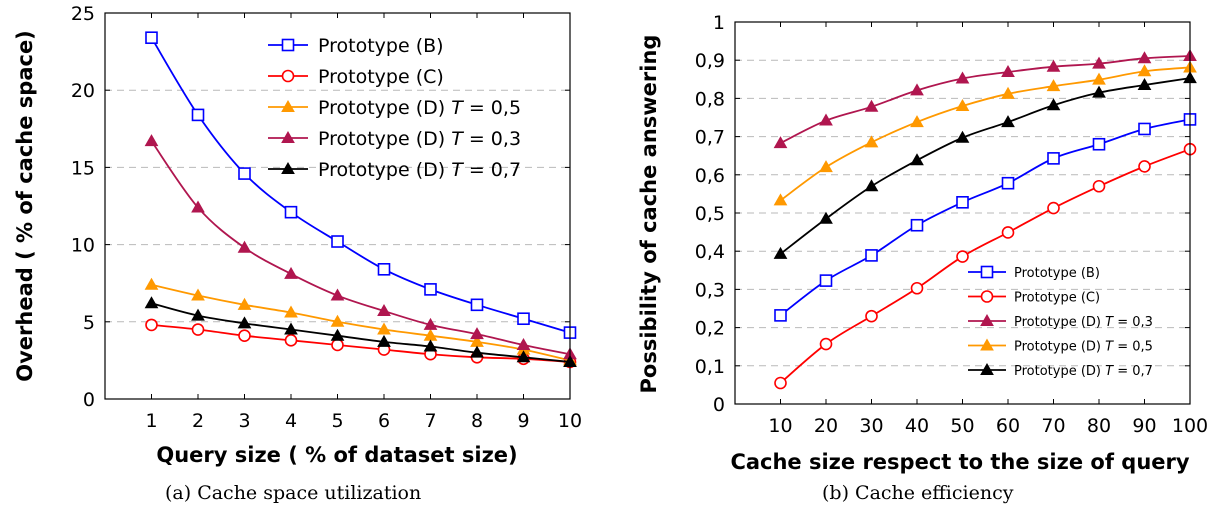 This screenshot has width=1216, height=516. What do you see at coordinates (871, 426) in the screenshot?
I see `x-tick-label: 30` at bounding box center [871, 426].